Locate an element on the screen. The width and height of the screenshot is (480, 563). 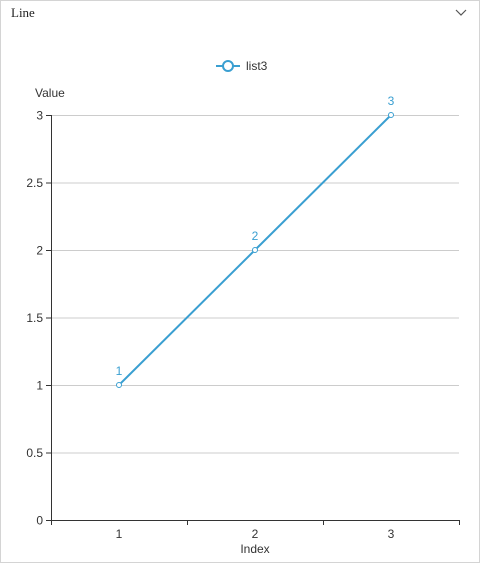
legend: list3 is located at coordinates (242, 66).